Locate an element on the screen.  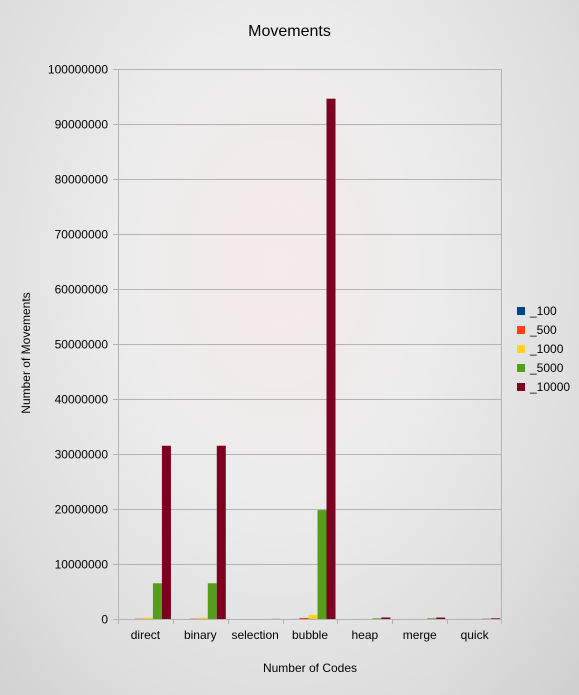
bar-1000-binary is located at coordinates (203, 618).